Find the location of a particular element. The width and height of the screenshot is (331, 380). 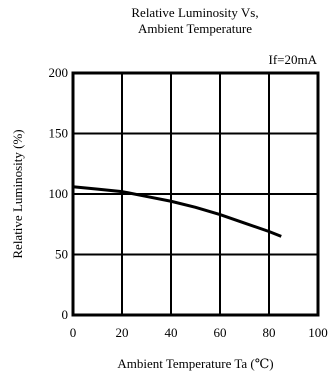

y-tick-labels: 0 50 100 150 200 is located at coordinates (59, 193).